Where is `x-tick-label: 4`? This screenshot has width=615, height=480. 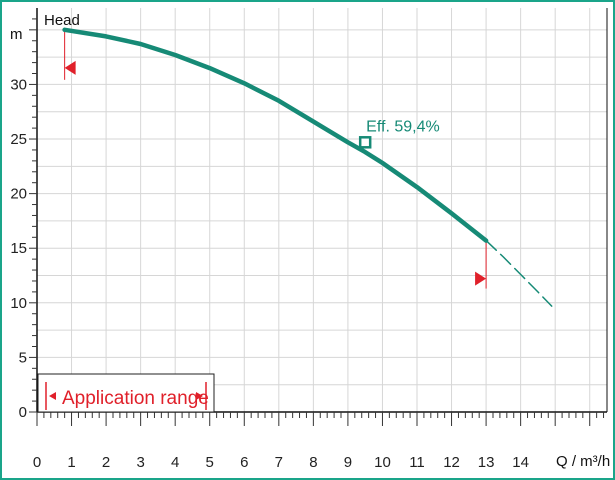
x-tick-label: 4 is located at coordinates (175, 462).